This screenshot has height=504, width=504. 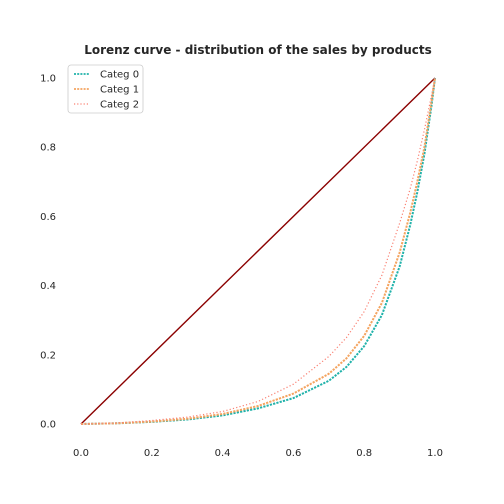 I want to click on legend: Categ 0 Categ 1 Categ 2, so click(x=105, y=89).